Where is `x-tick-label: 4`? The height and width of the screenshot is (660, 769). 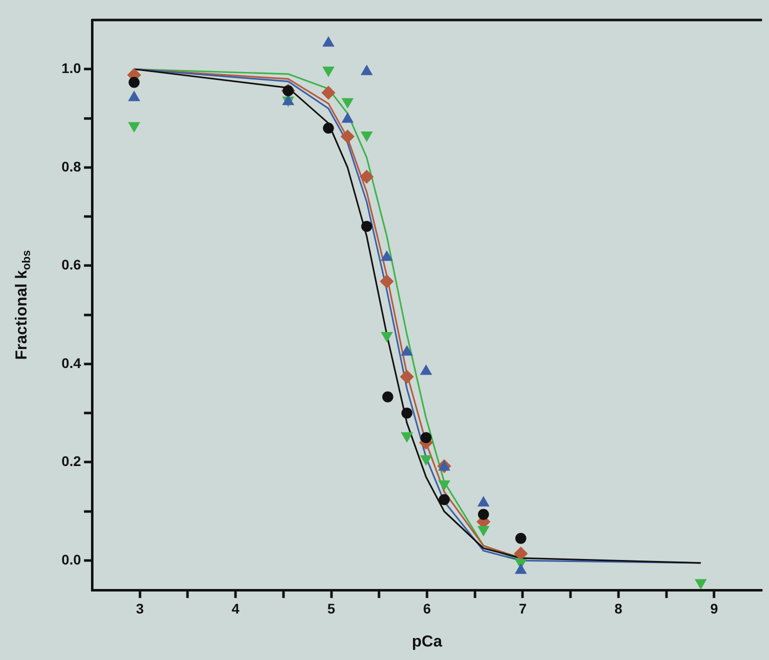 x-tick-label: 4 is located at coordinates (236, 608).